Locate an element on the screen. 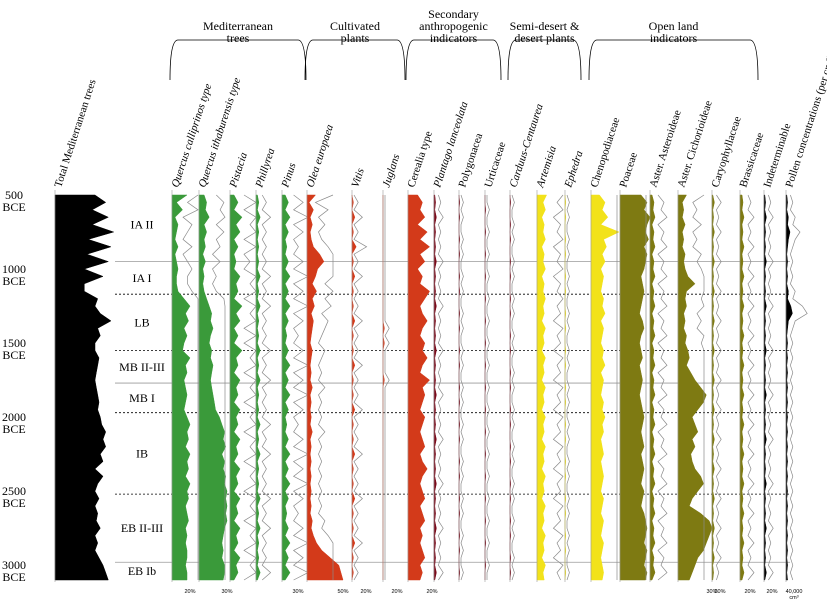  zone-label-mb-i: MB I is located at coordinates (142, 398).